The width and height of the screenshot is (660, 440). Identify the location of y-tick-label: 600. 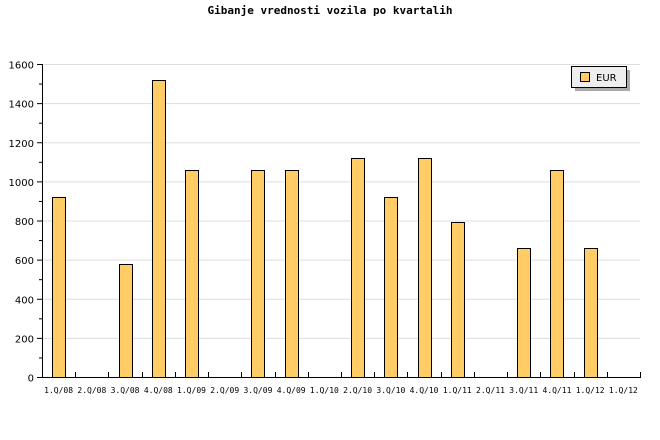
(24, 261).